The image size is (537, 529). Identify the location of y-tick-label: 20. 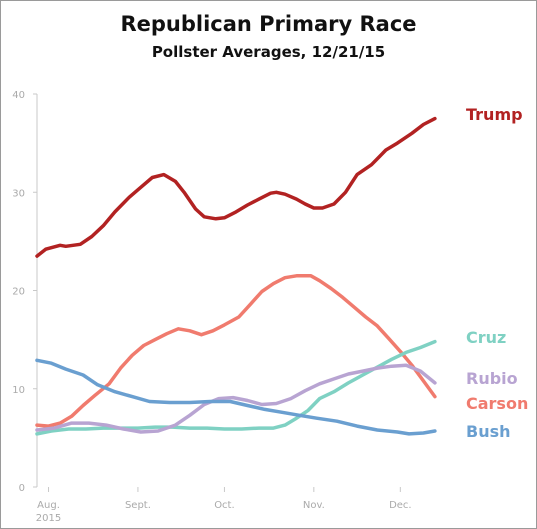
(18, 292).